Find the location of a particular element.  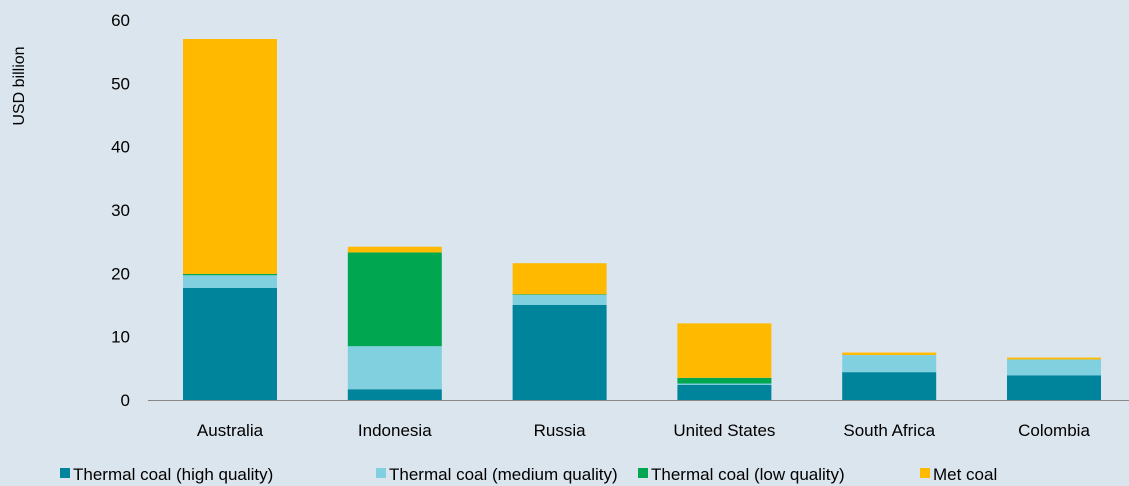

bar-stack-australia is located at coordinates (230, 219).